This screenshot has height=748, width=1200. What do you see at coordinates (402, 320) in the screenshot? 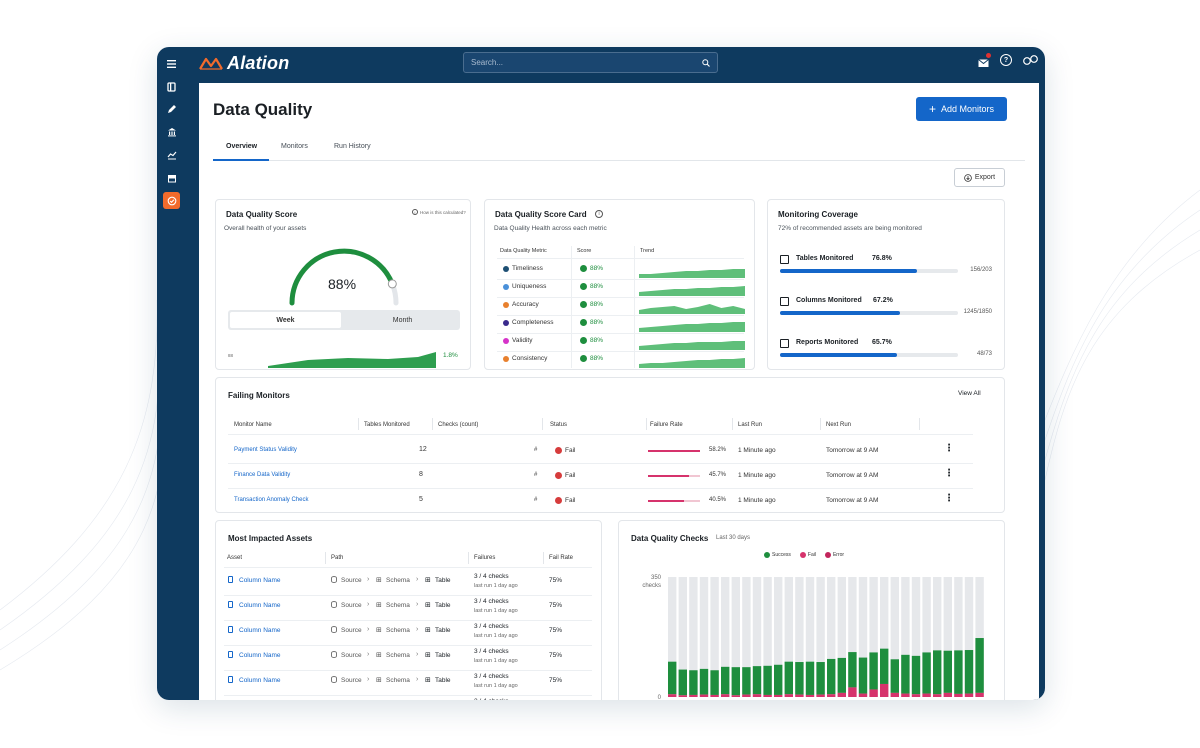
I see `toggle-month: Month` at bounding box center [402, 320].